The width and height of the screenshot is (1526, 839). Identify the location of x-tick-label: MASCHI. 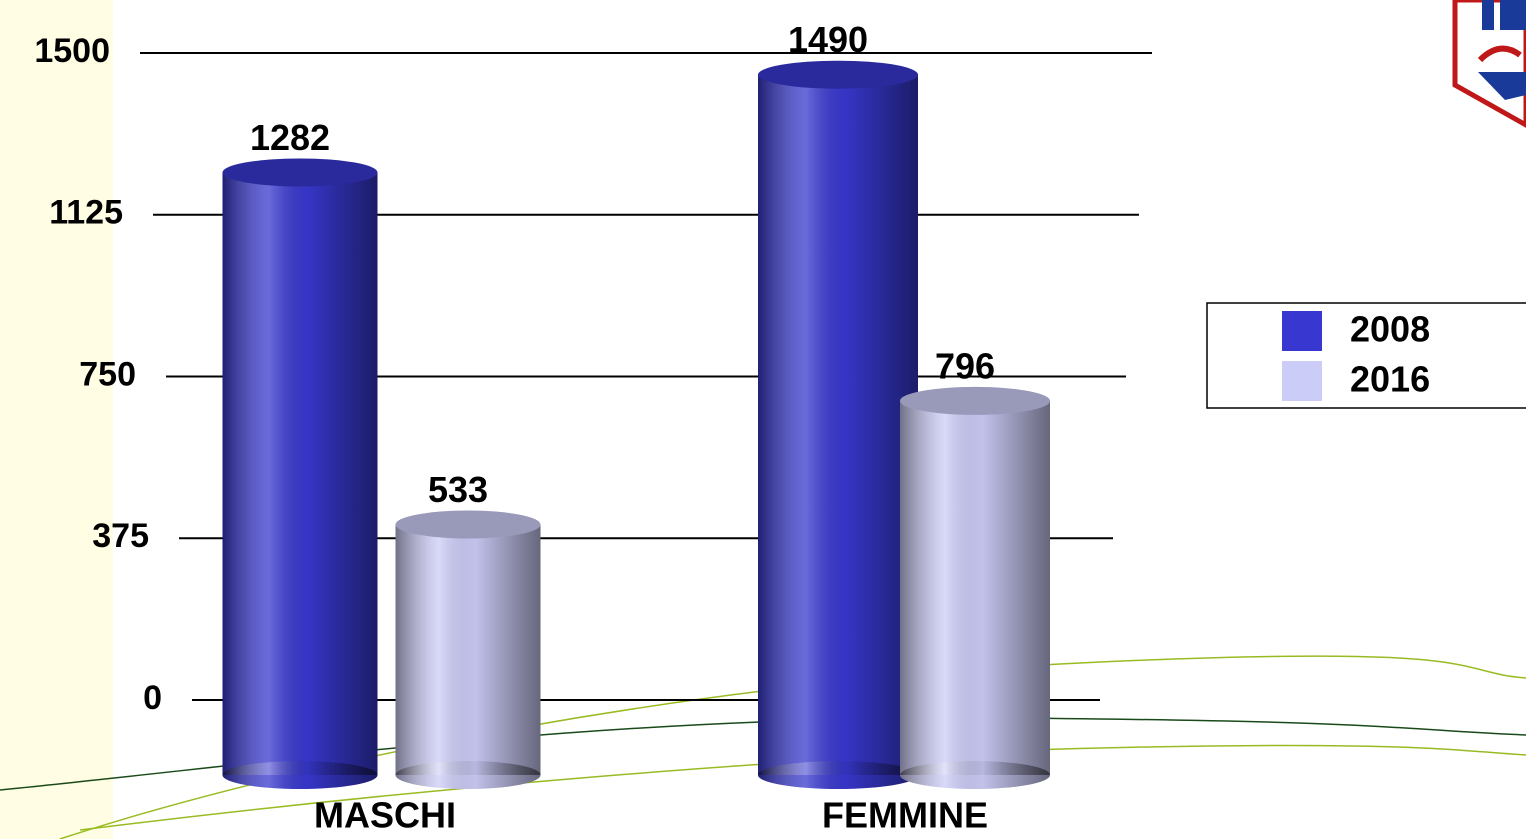
(385, 815).